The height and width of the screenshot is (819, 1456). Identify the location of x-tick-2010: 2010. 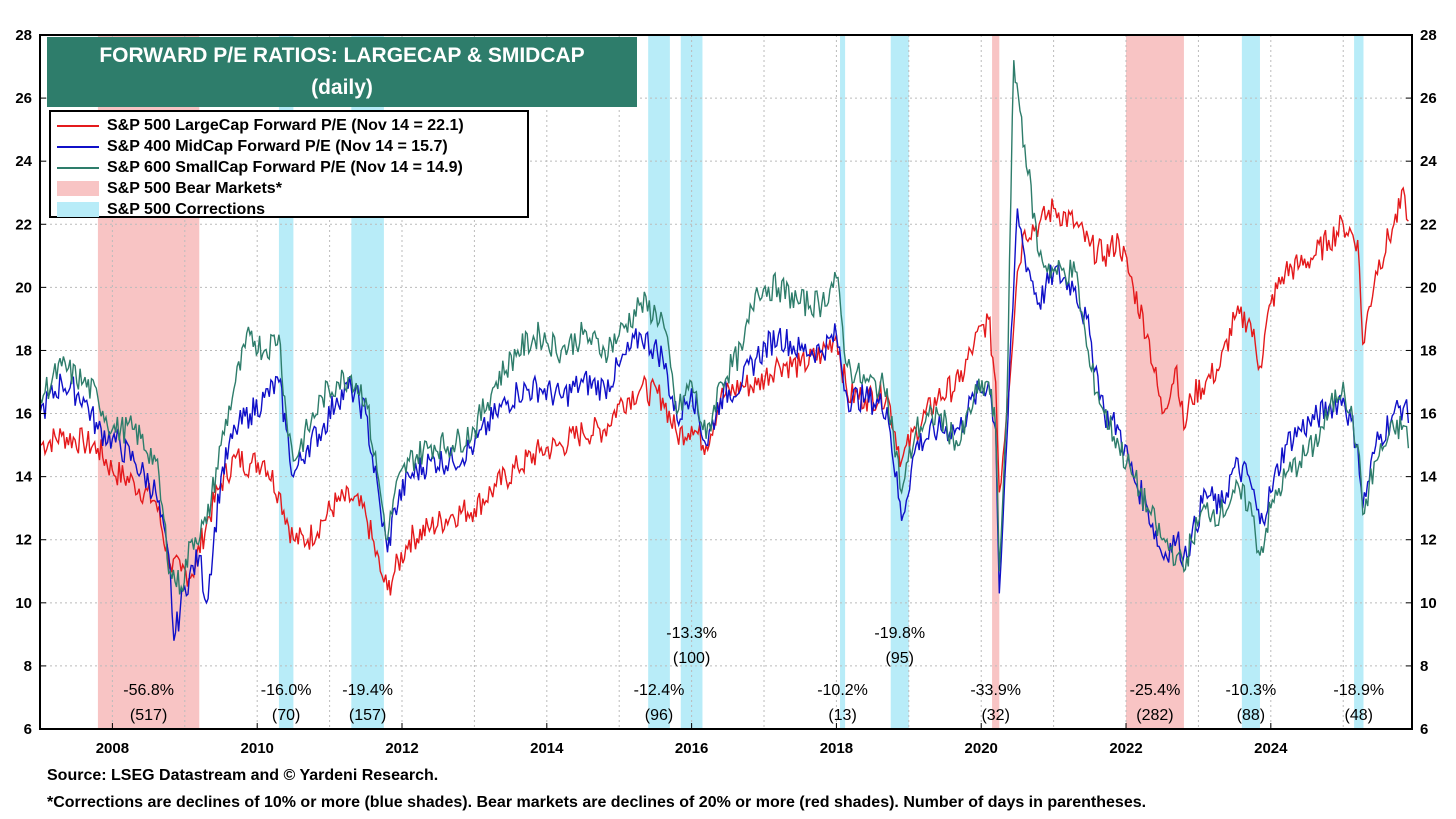
(257, 748).